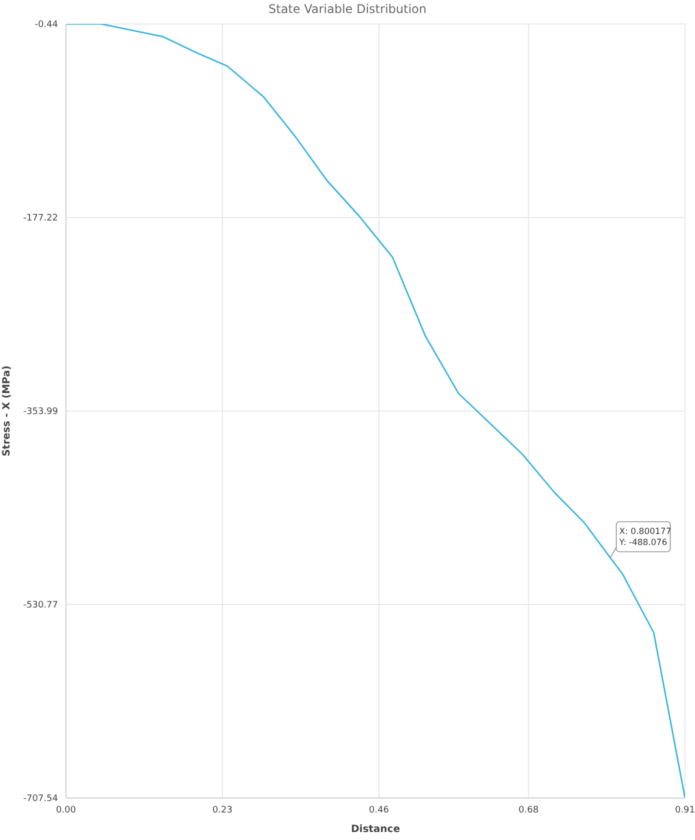 The width and height of the screenshot is (695, 840). I want to click on x-tick-label: 0.91, so click(684, 810).